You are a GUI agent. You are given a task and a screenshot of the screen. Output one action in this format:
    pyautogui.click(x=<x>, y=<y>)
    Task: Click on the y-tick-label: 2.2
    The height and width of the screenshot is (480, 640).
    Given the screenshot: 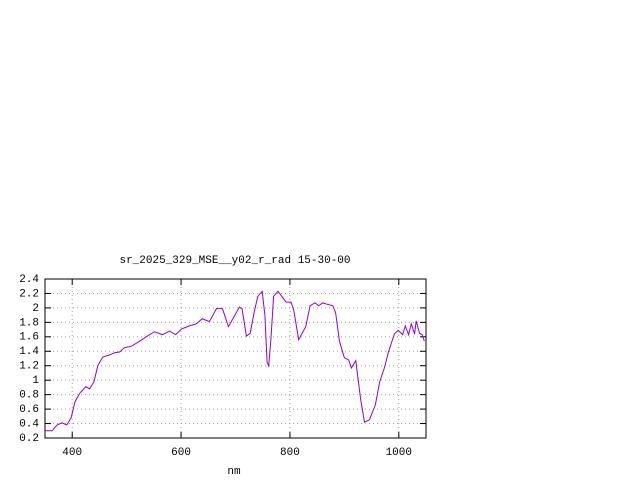 What is the action you would take?
    pyautogui.click(x=29, y=294)
    